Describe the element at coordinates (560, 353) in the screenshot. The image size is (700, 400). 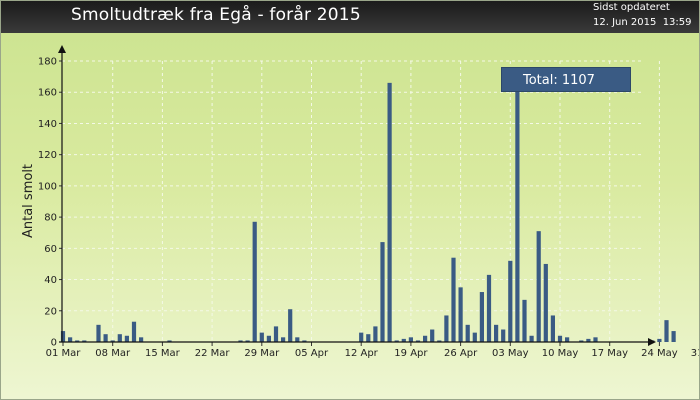
I see `x-tick-label: 10 May` at that location.